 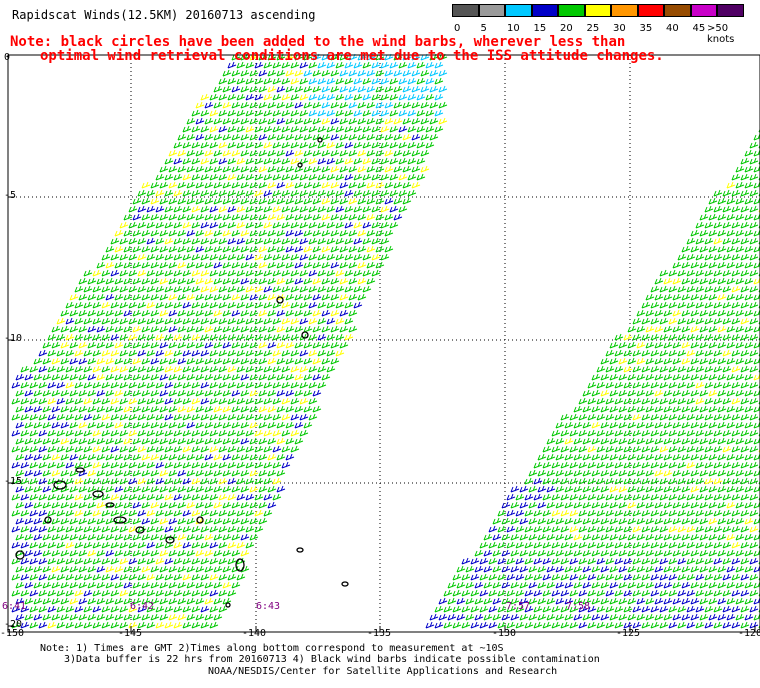 I want to click on y-label-minus10: -10, so click(x=13, y=338).